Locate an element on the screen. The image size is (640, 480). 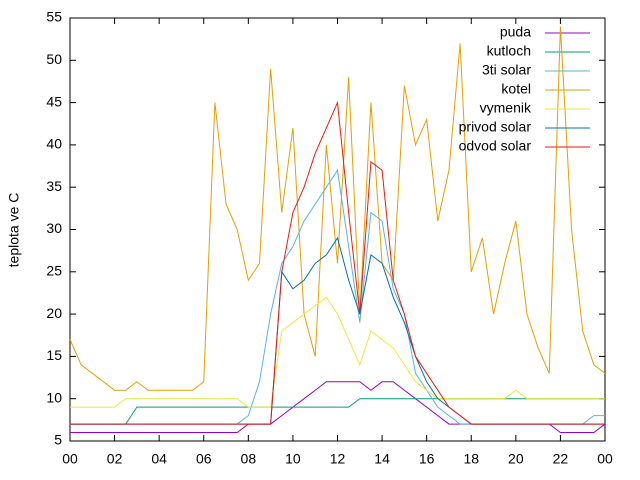
y-axis-label: teplota ve C is located at coordinates (14, 230).